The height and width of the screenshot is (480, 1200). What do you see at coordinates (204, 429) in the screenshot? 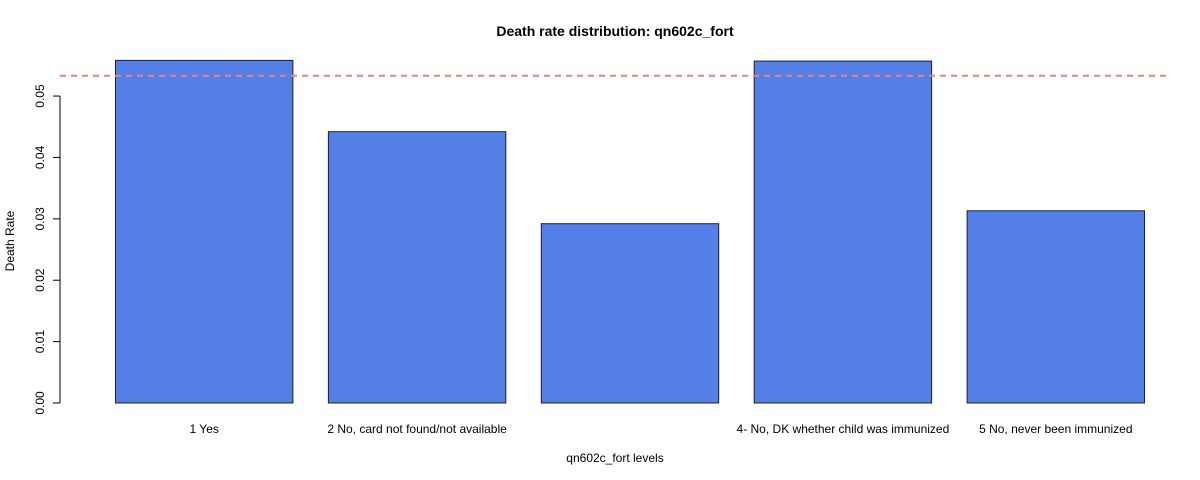
I see `x-category-label: 1 Yes` at bounding box center [204, 429].